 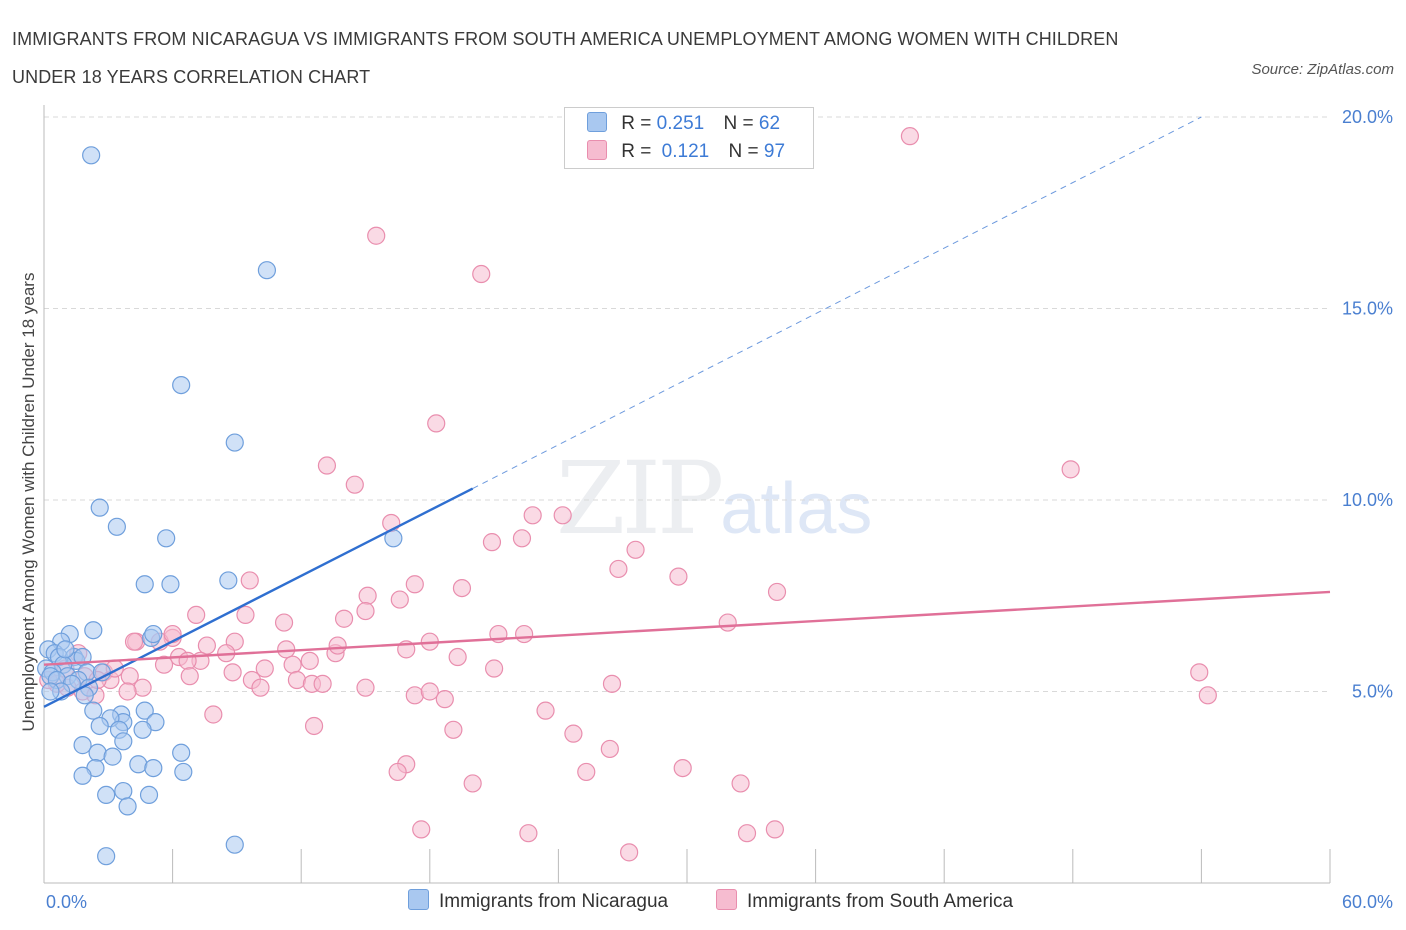 What do you see at coordinates (689, 138) in the screenshot?
I see `correlation-legend: R = 0.251 N = 62 R = 0.121 N = 97` at bounding box center [689, 138].